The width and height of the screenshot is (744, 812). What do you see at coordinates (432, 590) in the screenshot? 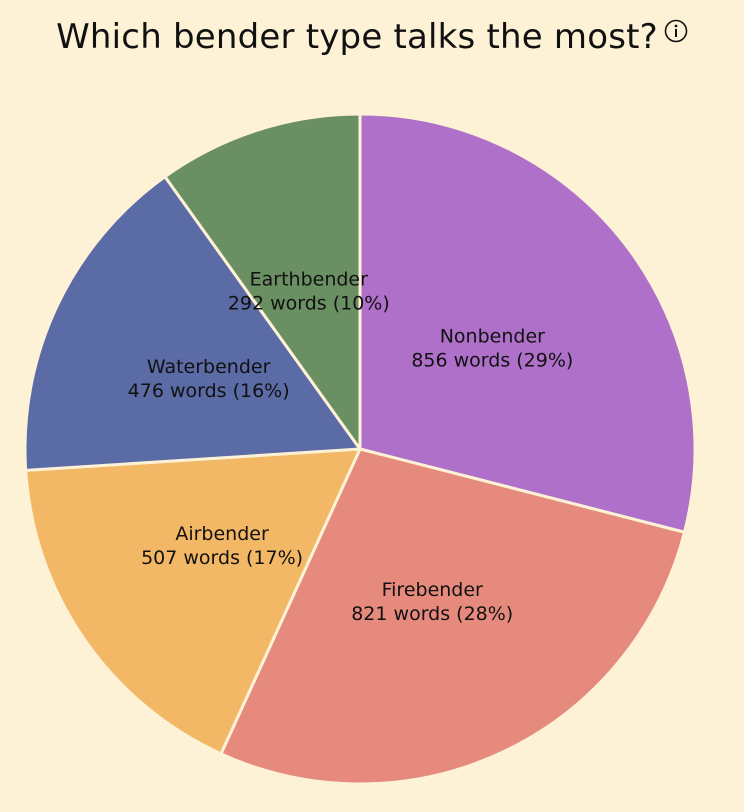
I see `slice-label-name: Firebender` at bounding box center [432, 590].